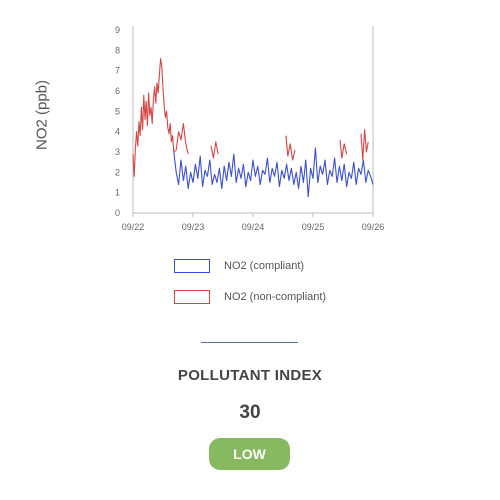 This screenshot has width=500, height=500. Describe the element at coordinates (117, 152) in the screenshot. I see `y-tick-label: 3` at that location.